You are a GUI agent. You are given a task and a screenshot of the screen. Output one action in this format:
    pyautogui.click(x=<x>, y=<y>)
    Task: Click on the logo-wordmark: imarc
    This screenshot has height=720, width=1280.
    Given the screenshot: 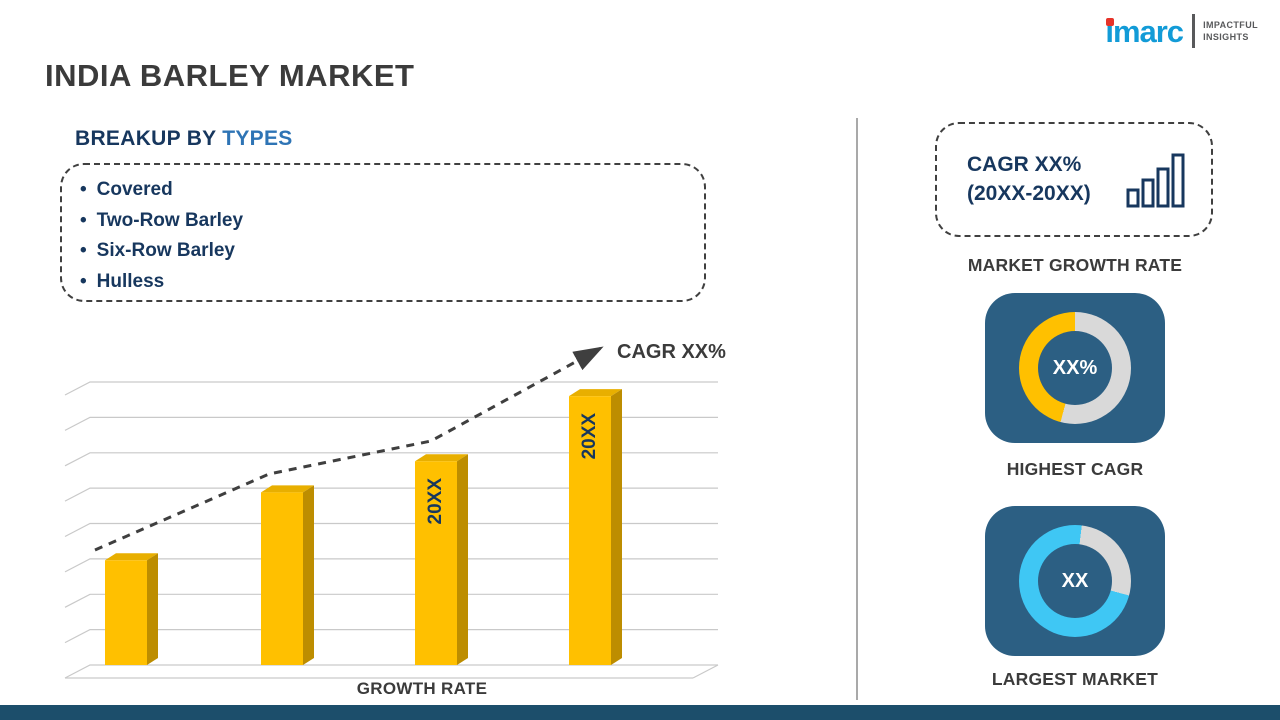 What is the action you would take?
    pyautogui.click(x=1144, y=31)
    